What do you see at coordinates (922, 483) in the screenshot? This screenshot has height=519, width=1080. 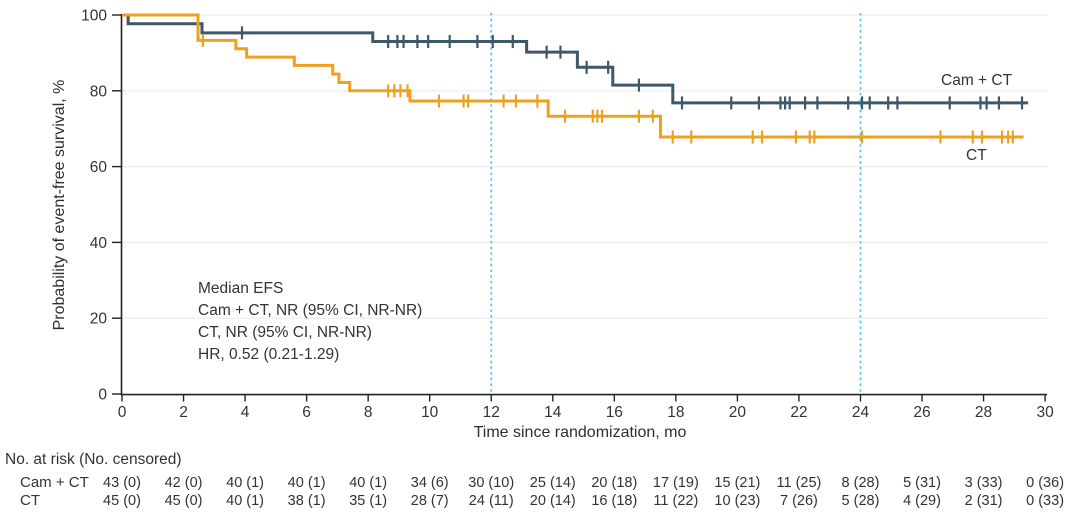 I see `risk-value: 5 (31)` at bounding box center [922, 483].